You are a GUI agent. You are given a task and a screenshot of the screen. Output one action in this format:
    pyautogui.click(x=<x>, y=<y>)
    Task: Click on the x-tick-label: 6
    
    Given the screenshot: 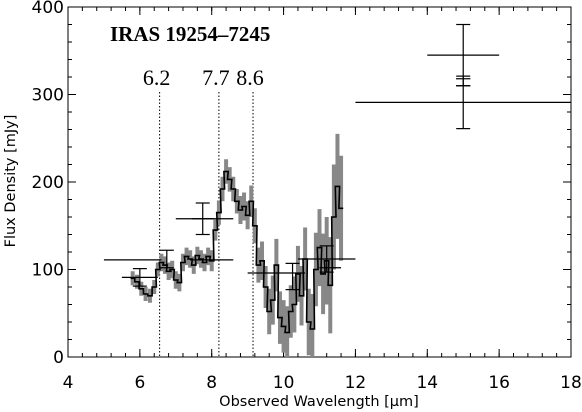 What is the action you would take?
    pyautogui.click(x=139, y=383)
    